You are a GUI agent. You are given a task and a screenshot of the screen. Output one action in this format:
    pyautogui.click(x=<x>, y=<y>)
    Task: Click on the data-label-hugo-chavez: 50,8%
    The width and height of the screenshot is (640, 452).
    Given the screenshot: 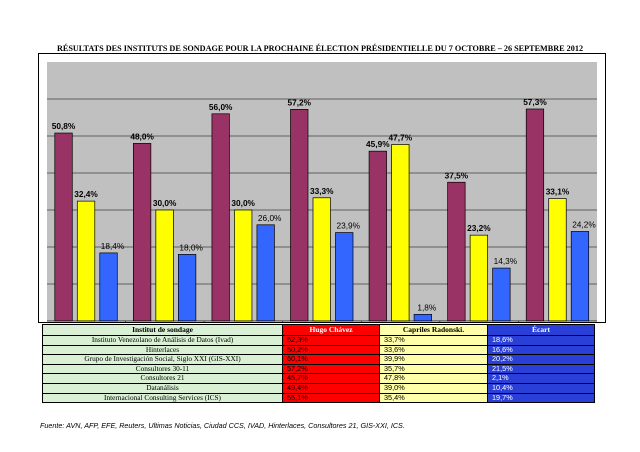 What is the action you would take?
    pyautogui.click(x=64, y=126)
    